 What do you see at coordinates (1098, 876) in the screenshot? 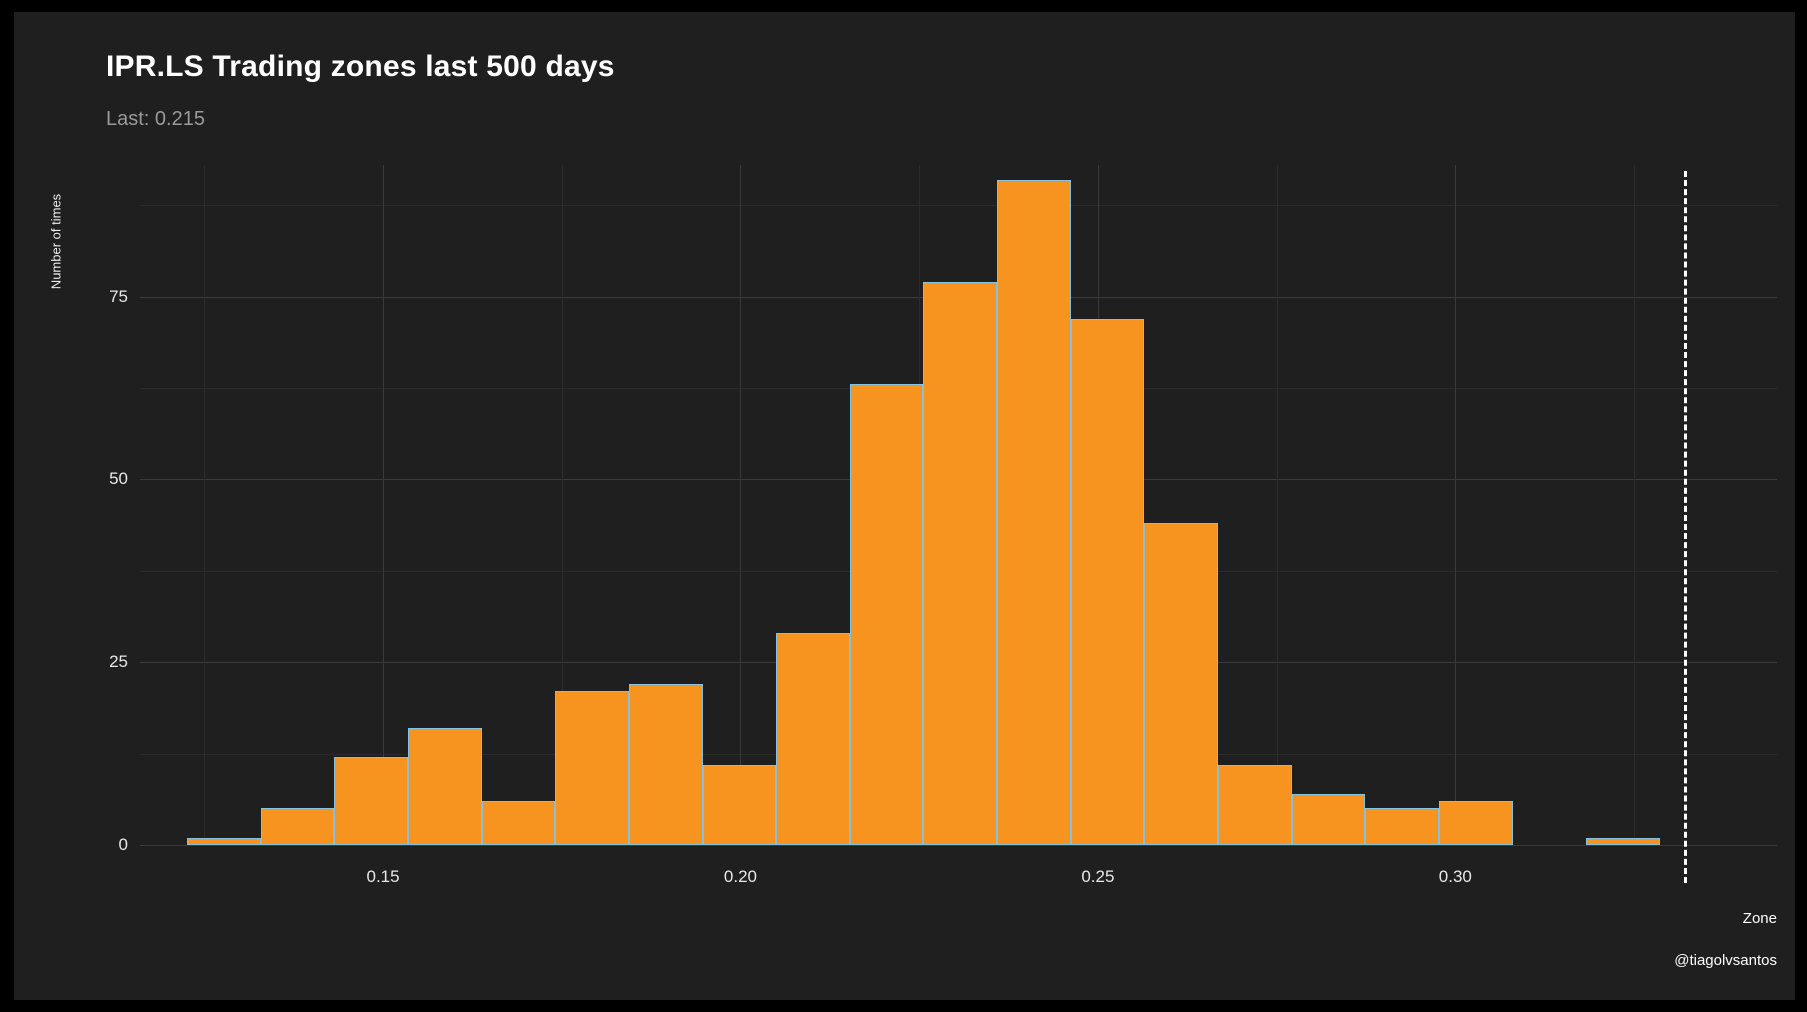
I see `x-tick-label: 0.25` at bounding box center [1098, 876].